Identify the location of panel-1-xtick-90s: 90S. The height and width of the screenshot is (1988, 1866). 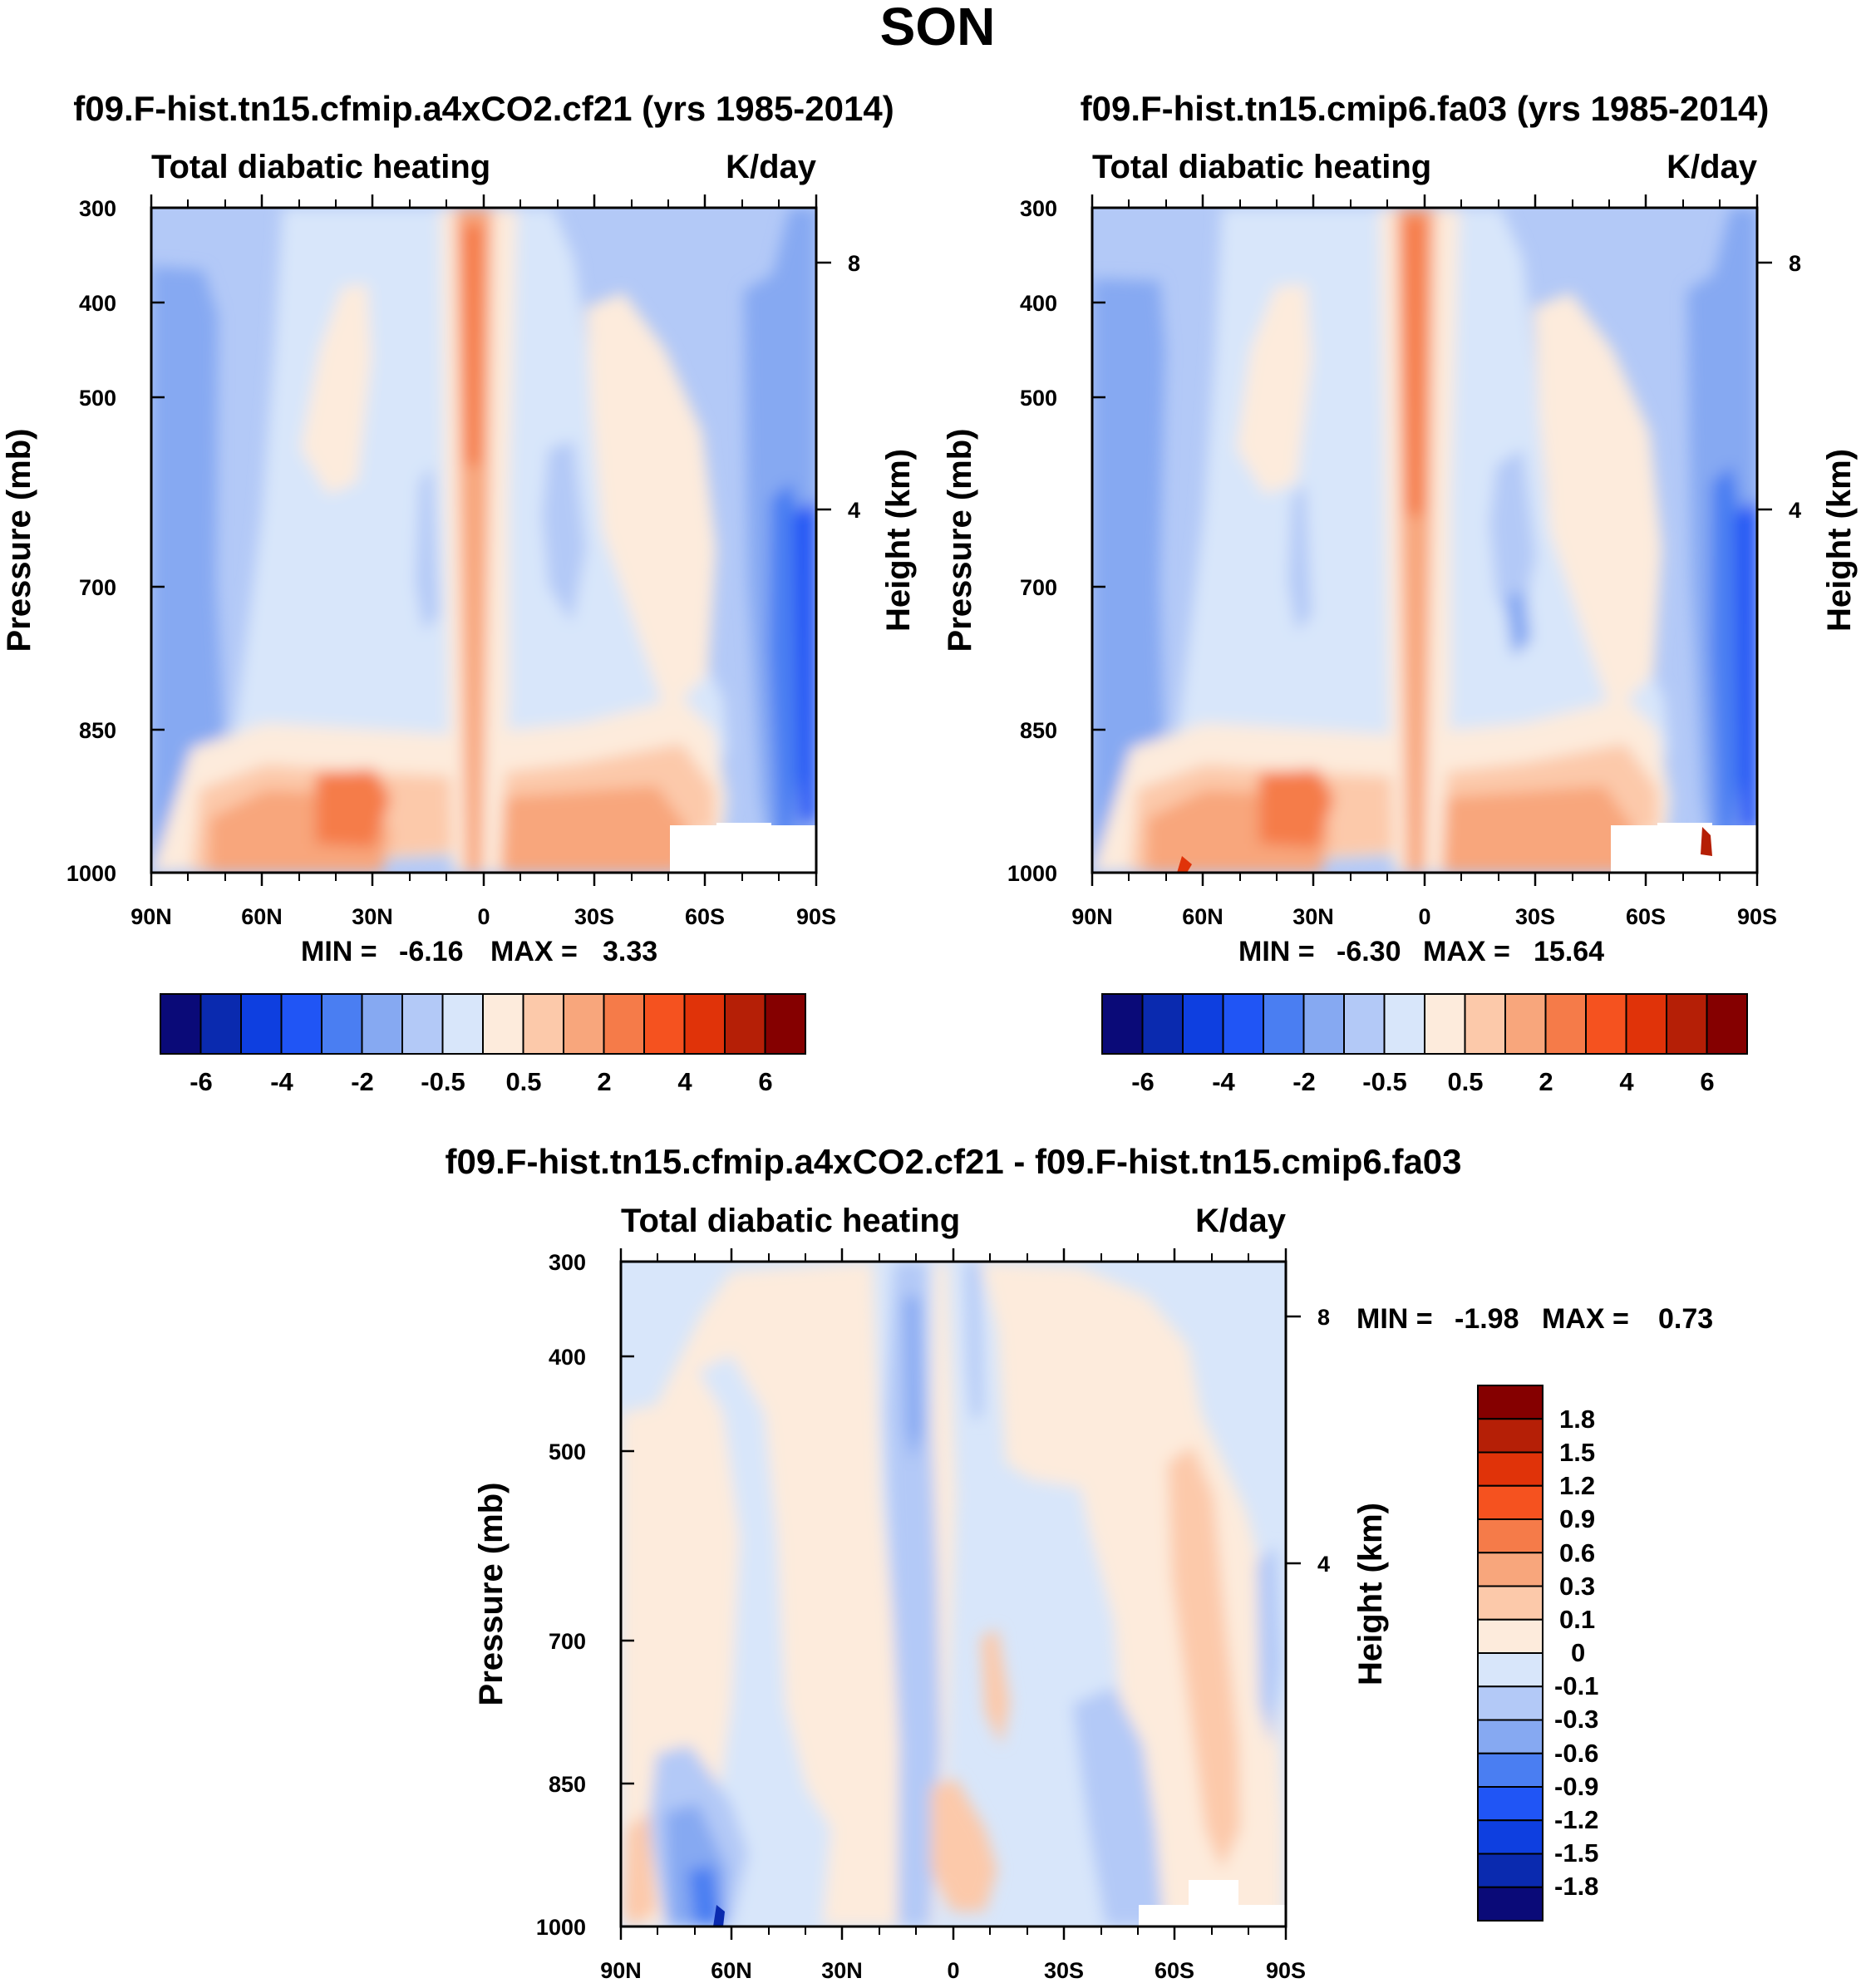
(816, 916).